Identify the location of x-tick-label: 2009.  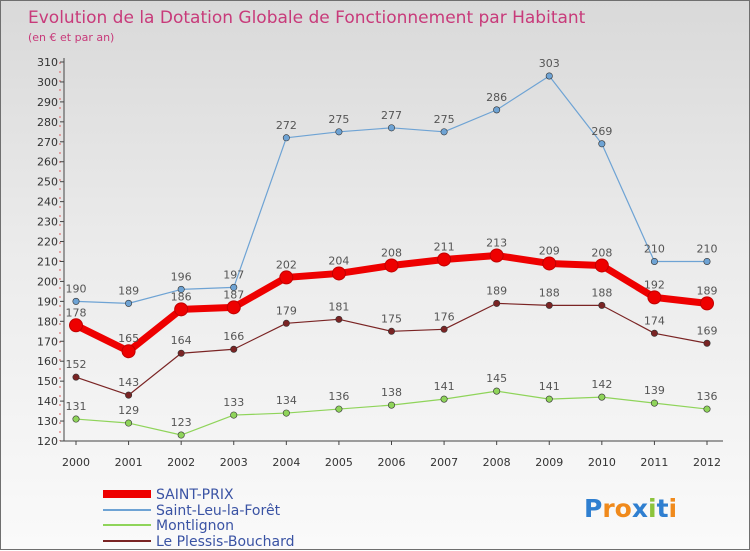
(549, 462).